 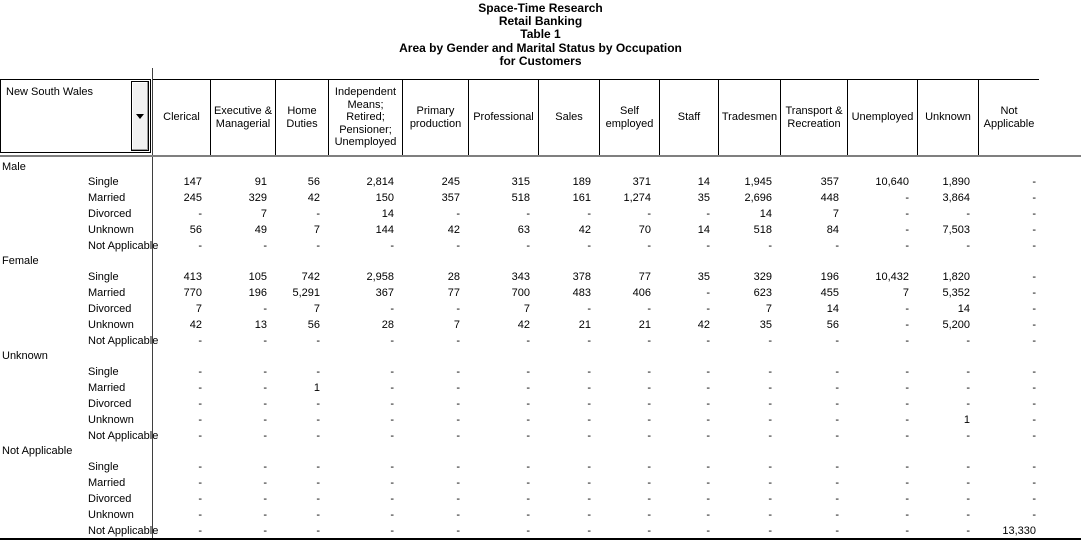 I want to click on table-row: Divorced - 7 - 14 - - - - - 14 7 - - -, so click(x=540, y=215).